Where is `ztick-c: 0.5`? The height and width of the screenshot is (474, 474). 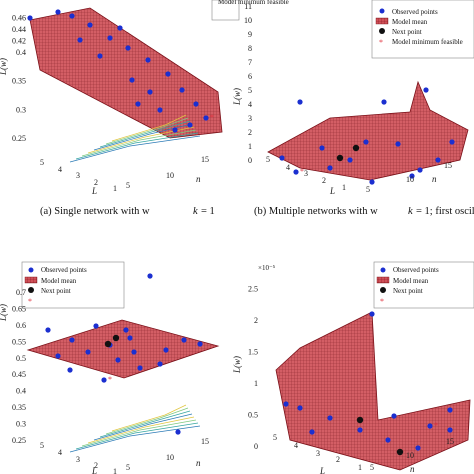 ztick-c: 0.5 is located at coordinates (21, 358).